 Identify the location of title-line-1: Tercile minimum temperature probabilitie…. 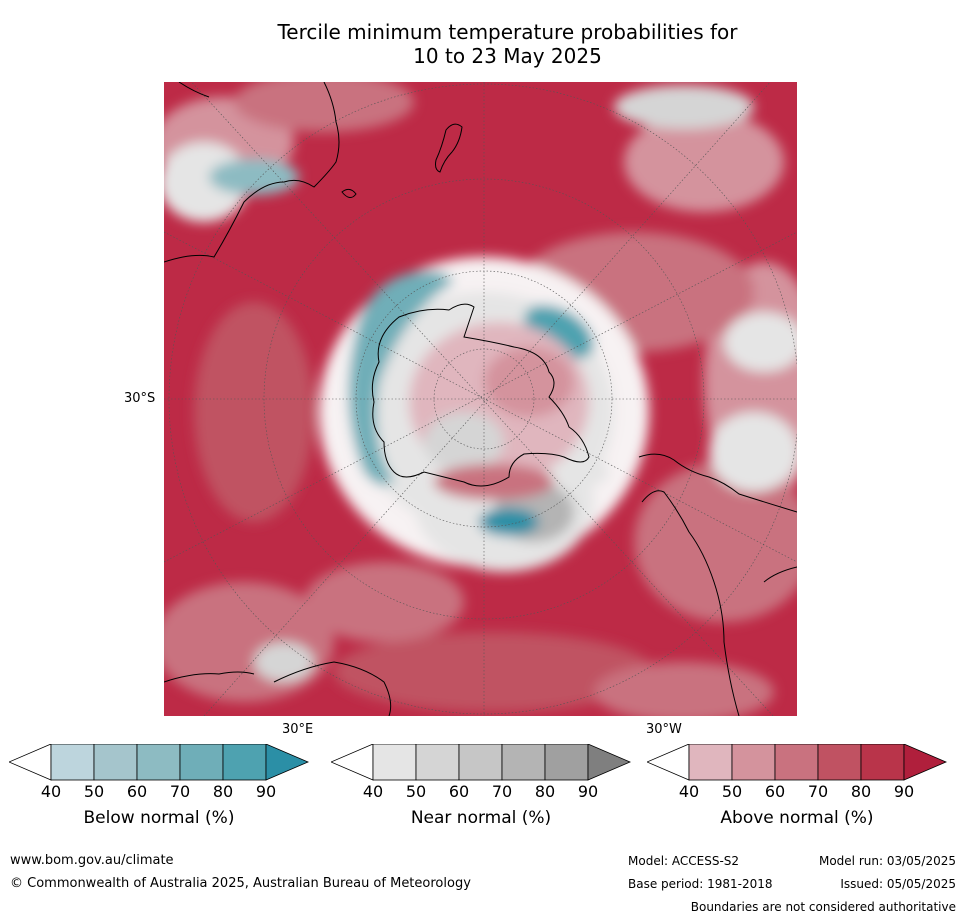
(507, 32).